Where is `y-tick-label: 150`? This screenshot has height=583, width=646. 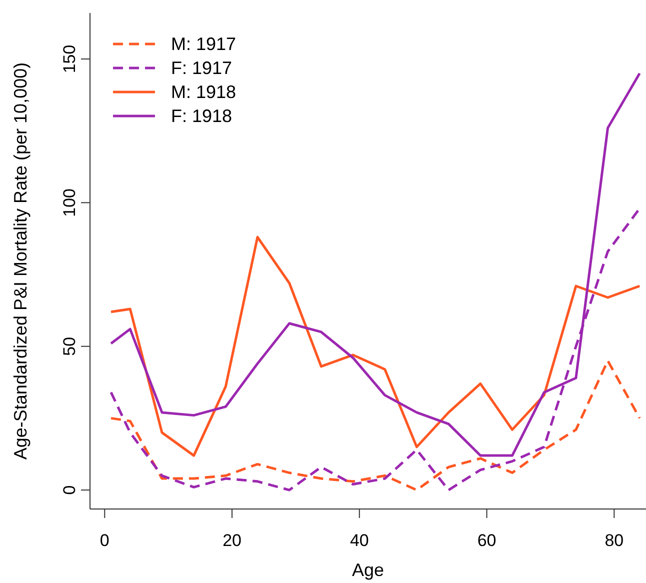 y-tick-label: 150 is located at coordinates (69, 59).